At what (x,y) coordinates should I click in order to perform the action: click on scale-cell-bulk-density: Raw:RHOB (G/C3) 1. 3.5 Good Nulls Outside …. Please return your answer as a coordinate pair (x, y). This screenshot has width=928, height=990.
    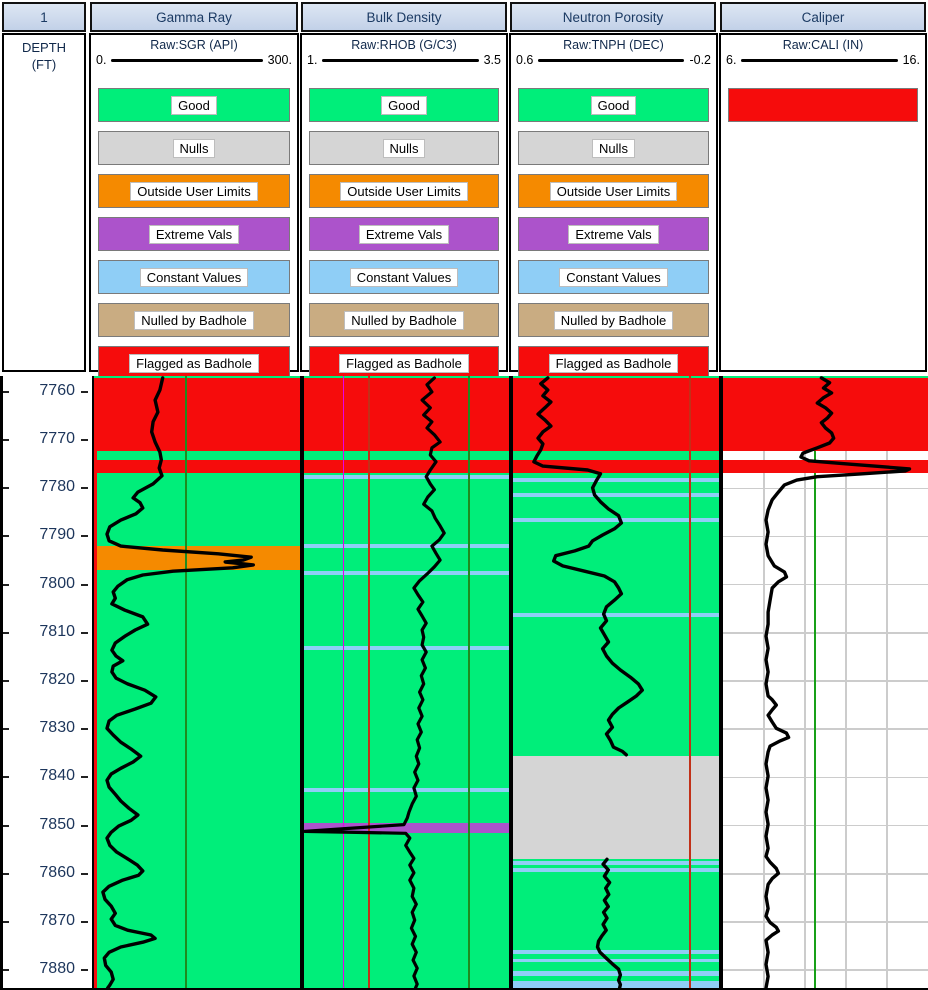
    Looking at the image, I should click on (404, 206).